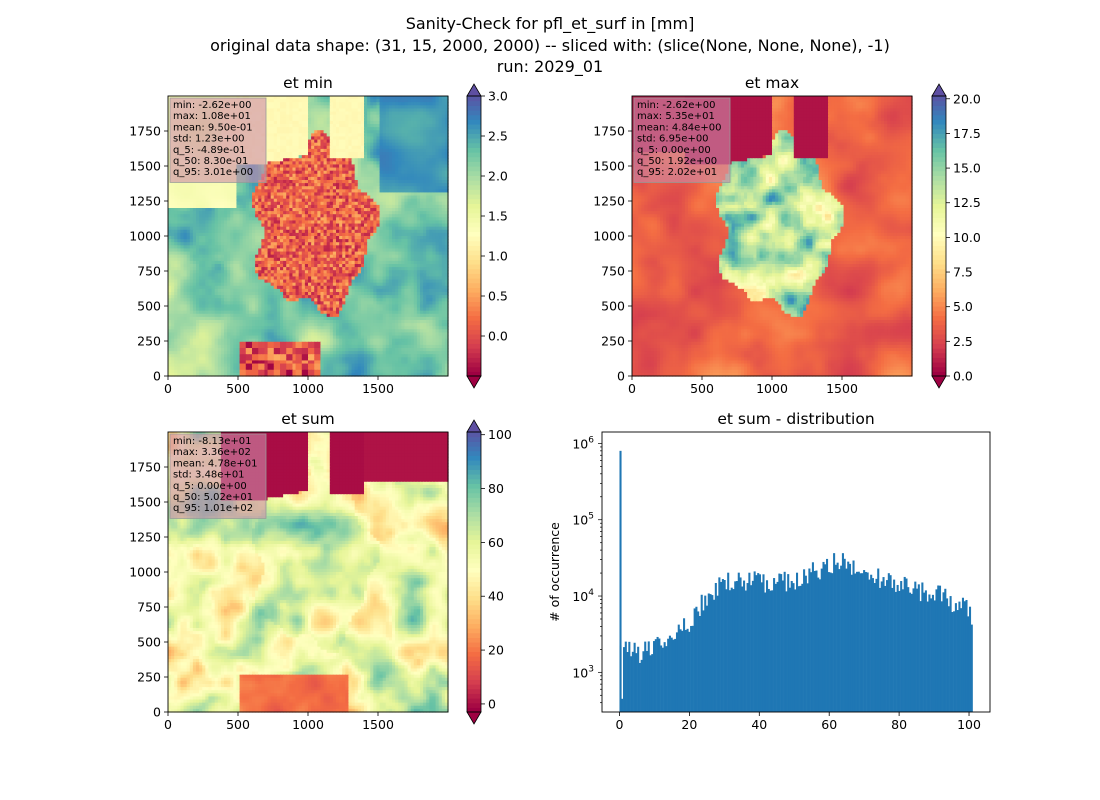  What do you see at coordinates (967, 133) in the screenshot?
I see `colorbar-tick-label: 17.5` at bounding box center [967, 133].